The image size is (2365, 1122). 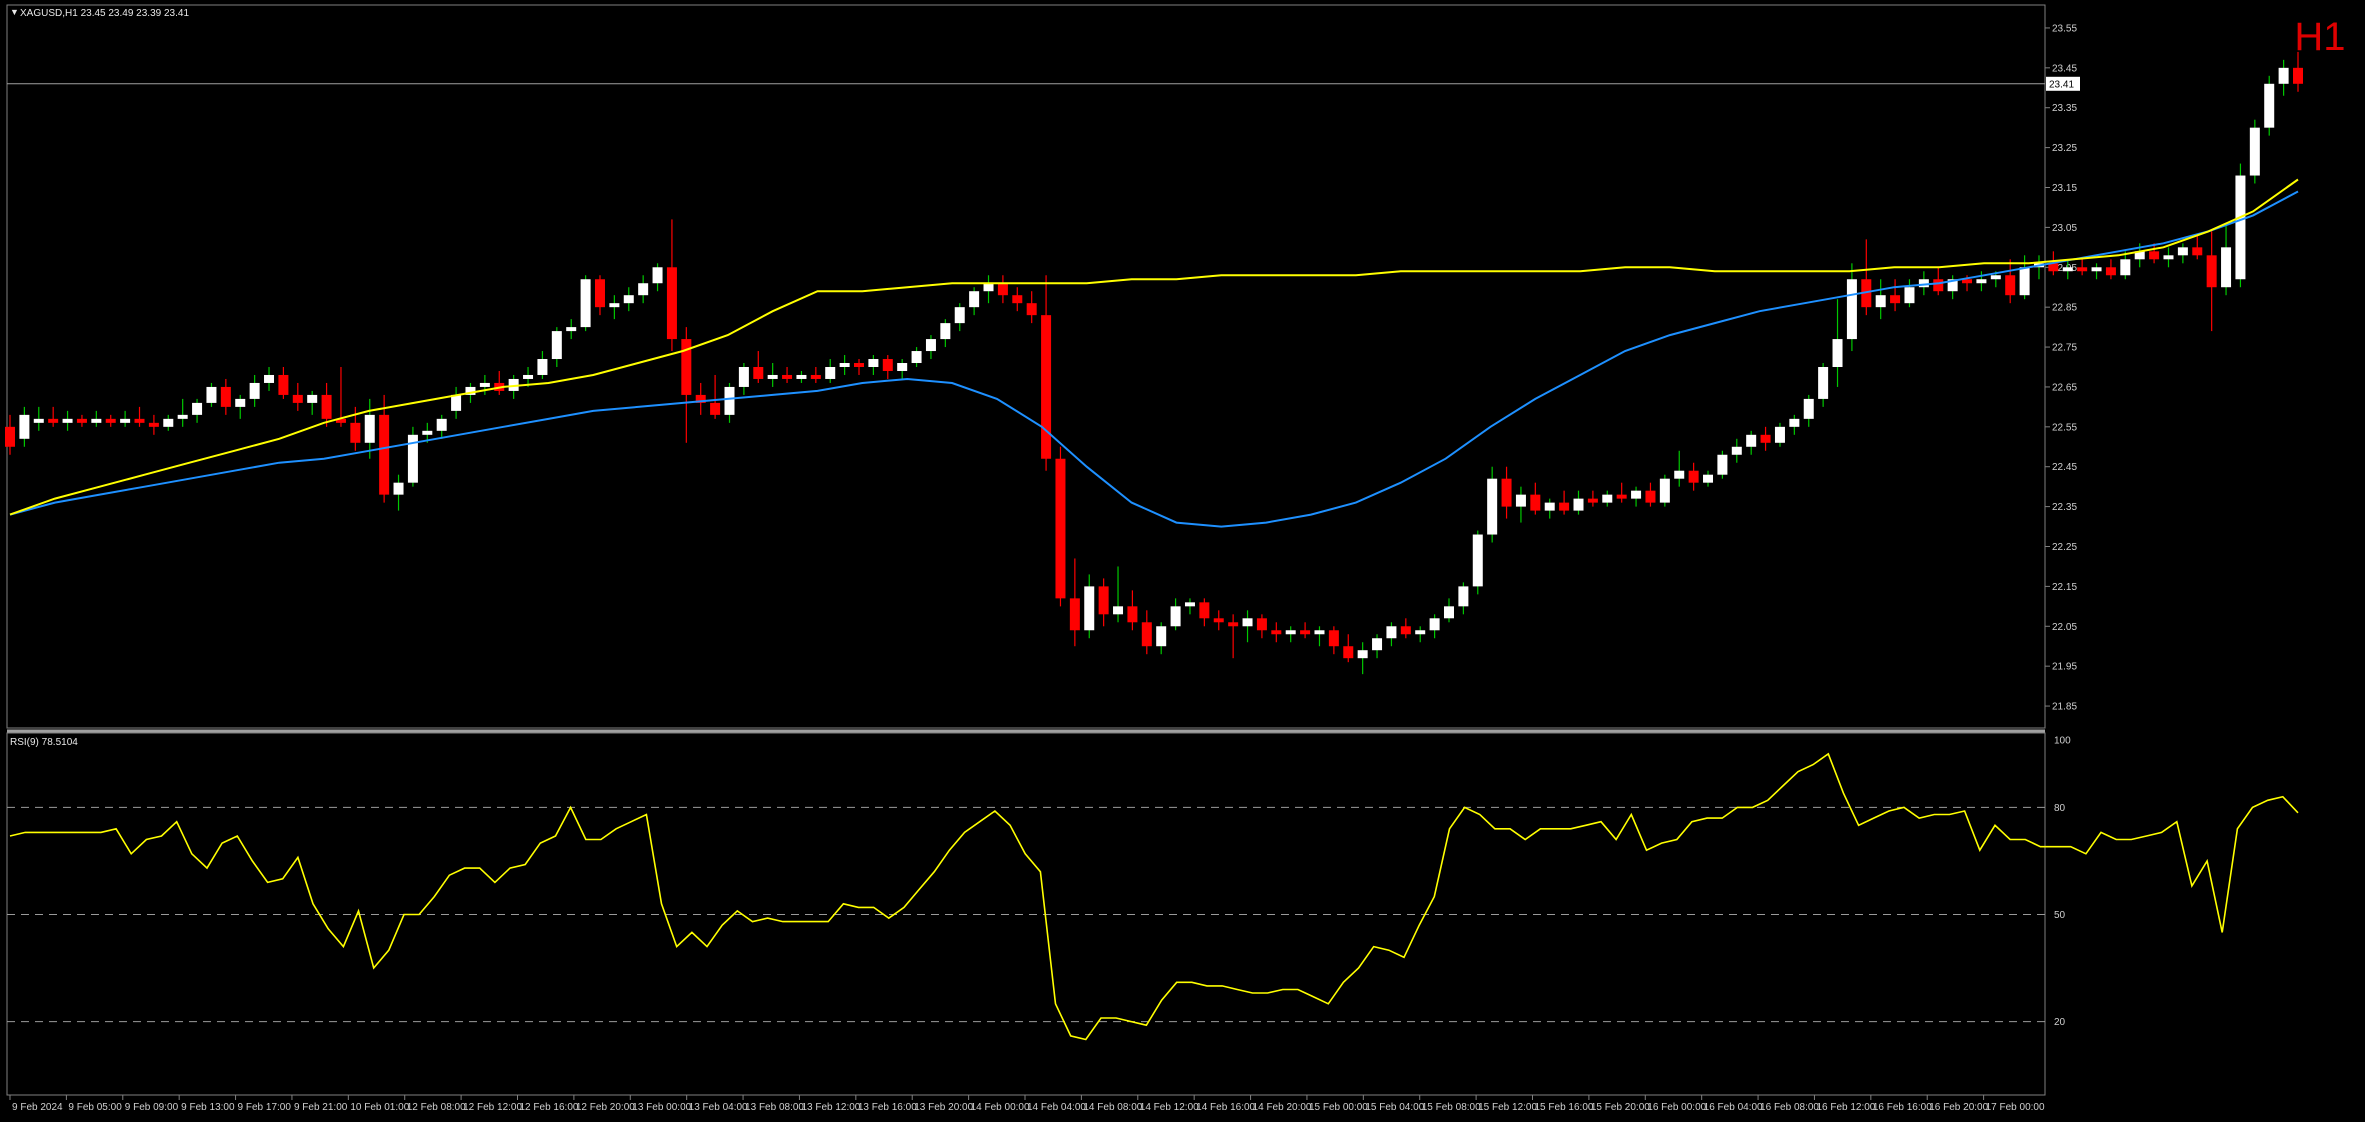 What do you see at coordinates (37, 1107) in the screenshot?
I see `time-tick-label: 9 Feb 2024` at bounding box center [37, 1107].